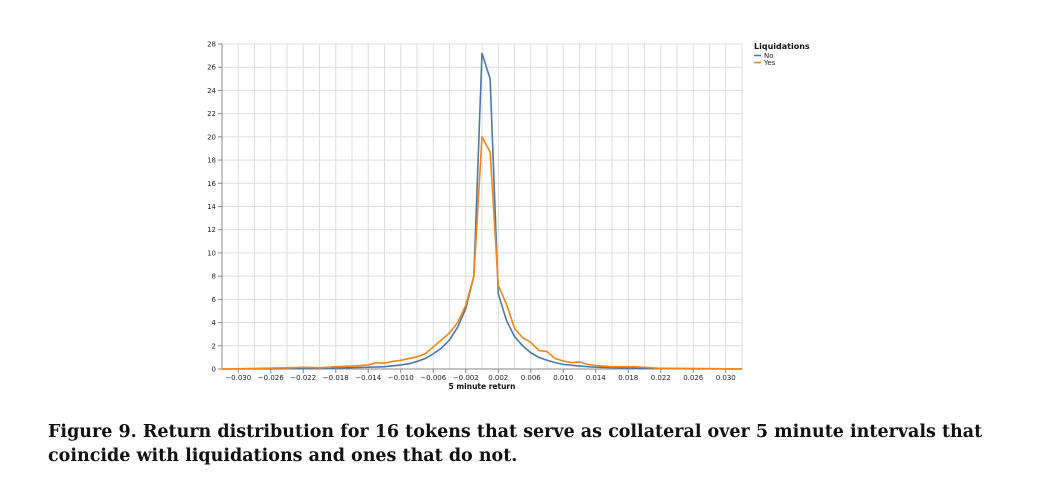  I want to click on y-tick-label: 4, so click(214, 323).